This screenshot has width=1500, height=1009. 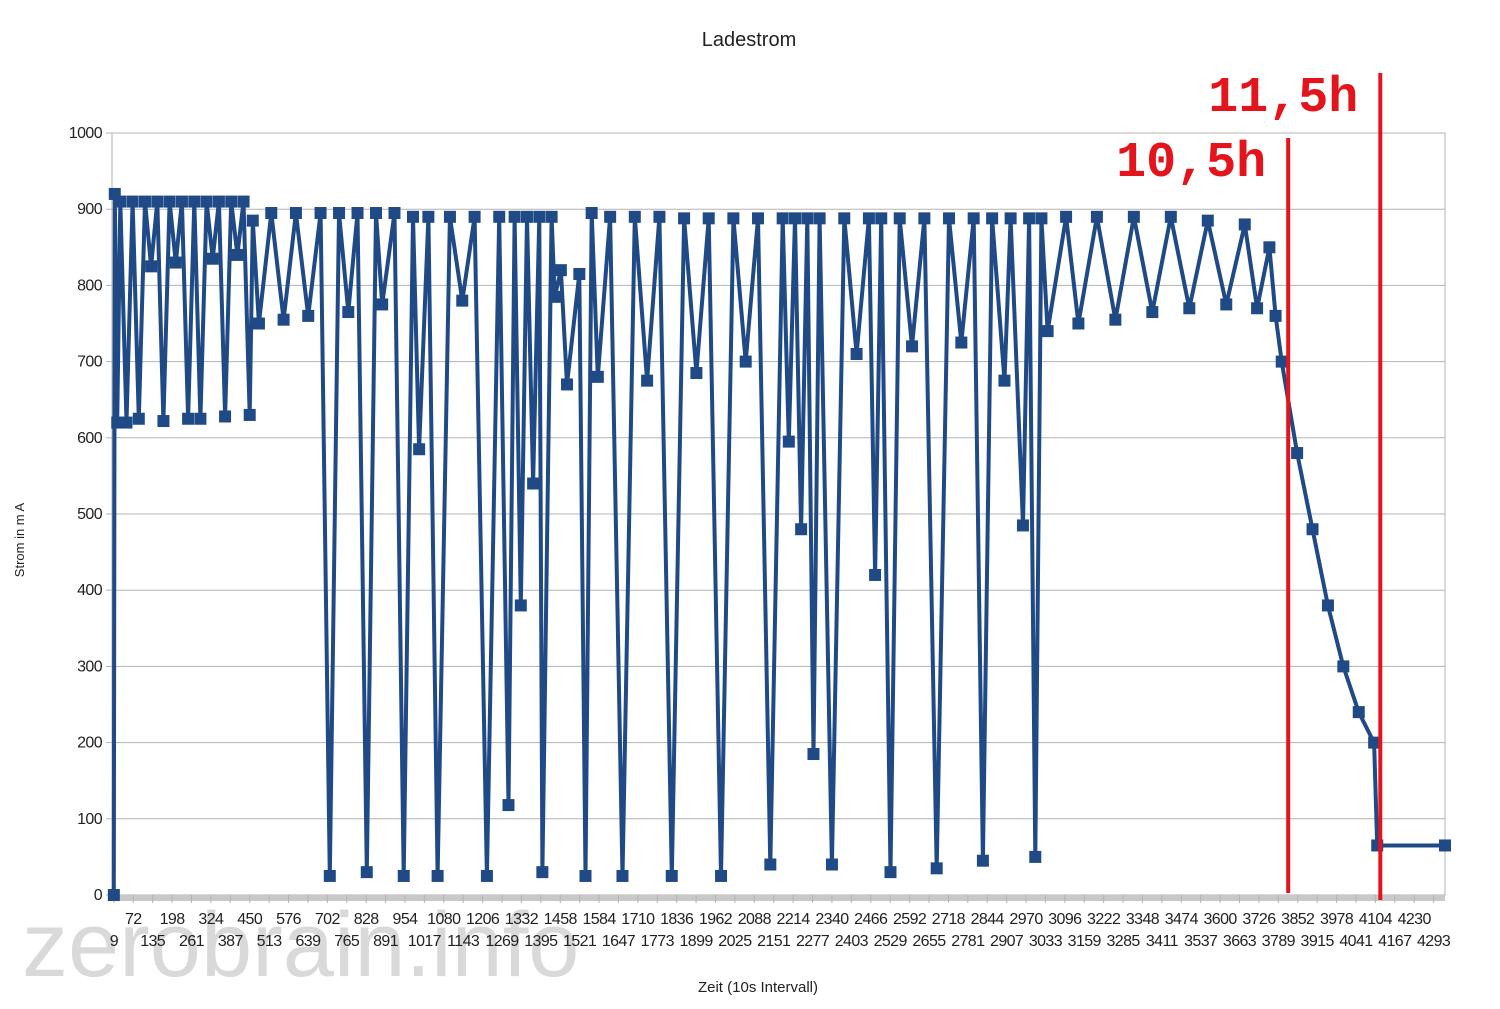 I want to click on x-axis-band, so click(x=778, y=898).